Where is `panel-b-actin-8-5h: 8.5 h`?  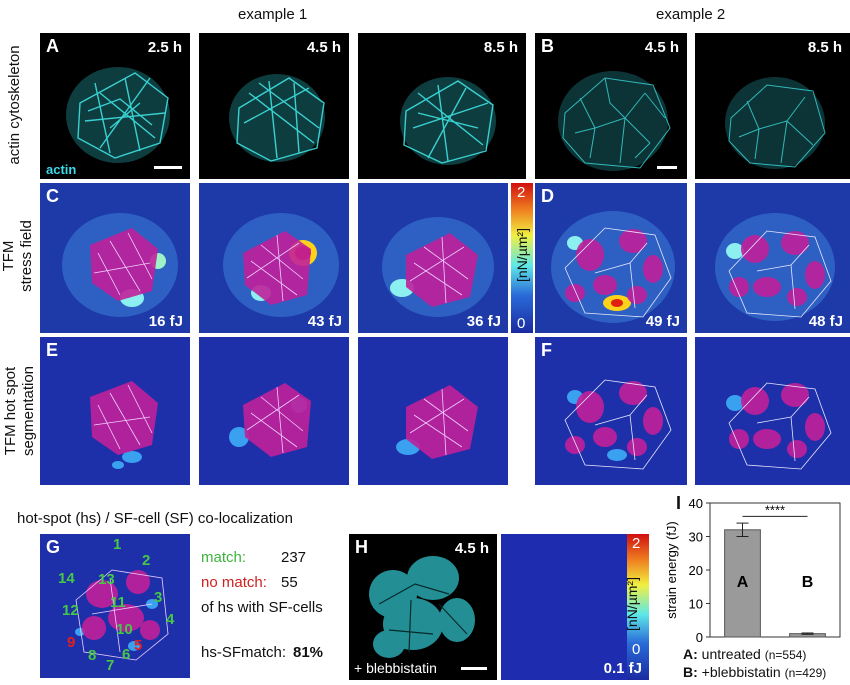
panel-b-actin-8-5h: 8.5 h is located at coordinates (772, 106).